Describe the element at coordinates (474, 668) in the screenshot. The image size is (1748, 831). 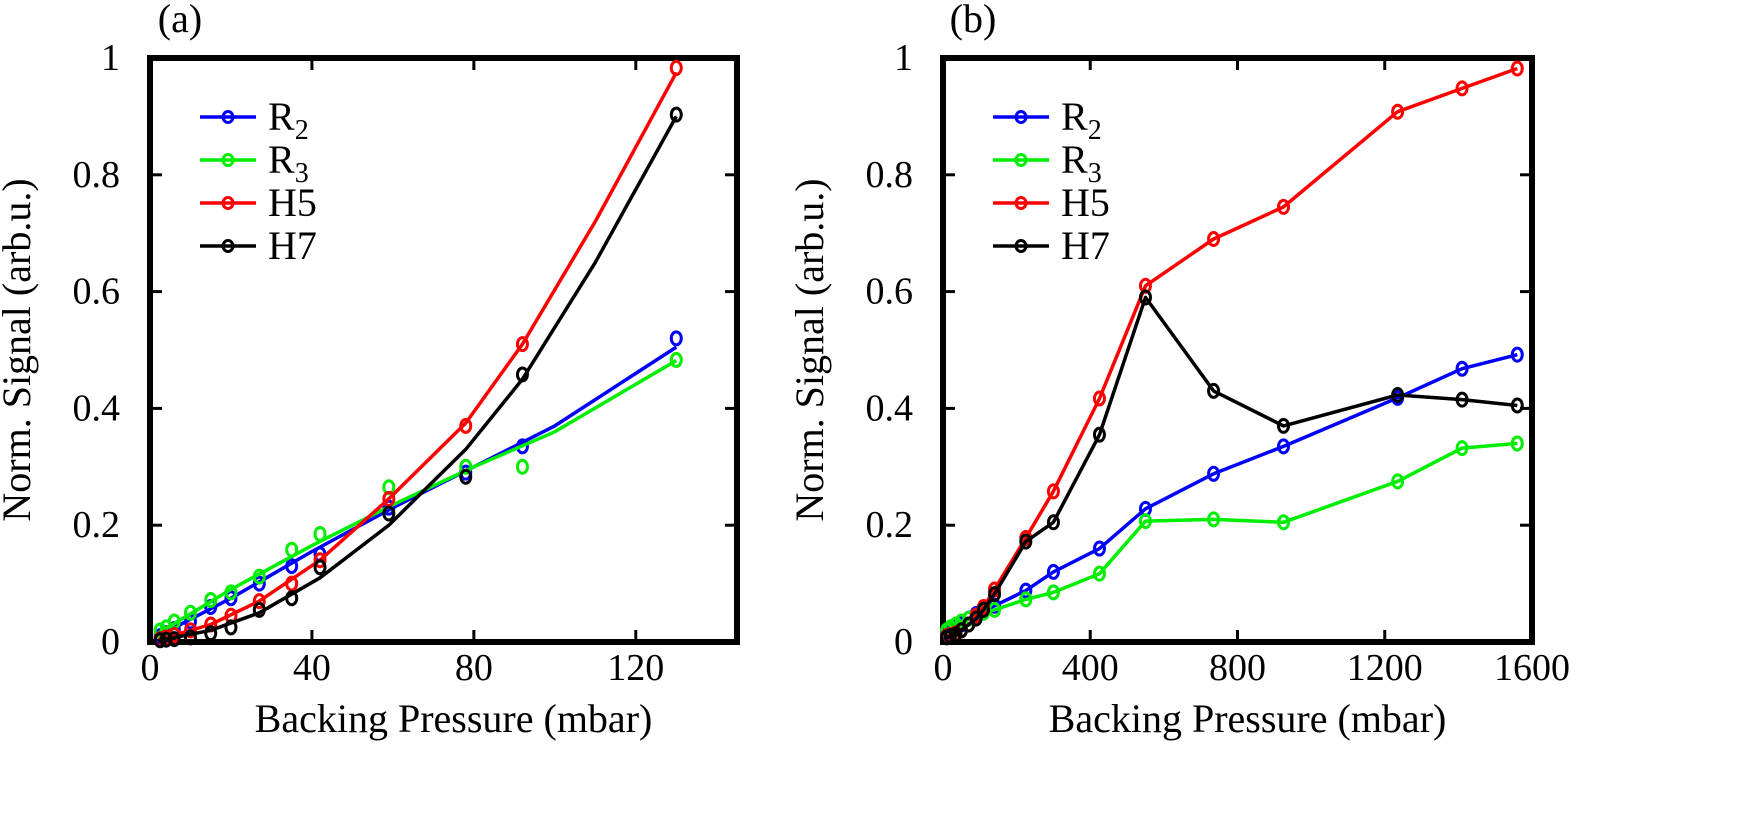
I see `x-tick-label: 80` at that location.